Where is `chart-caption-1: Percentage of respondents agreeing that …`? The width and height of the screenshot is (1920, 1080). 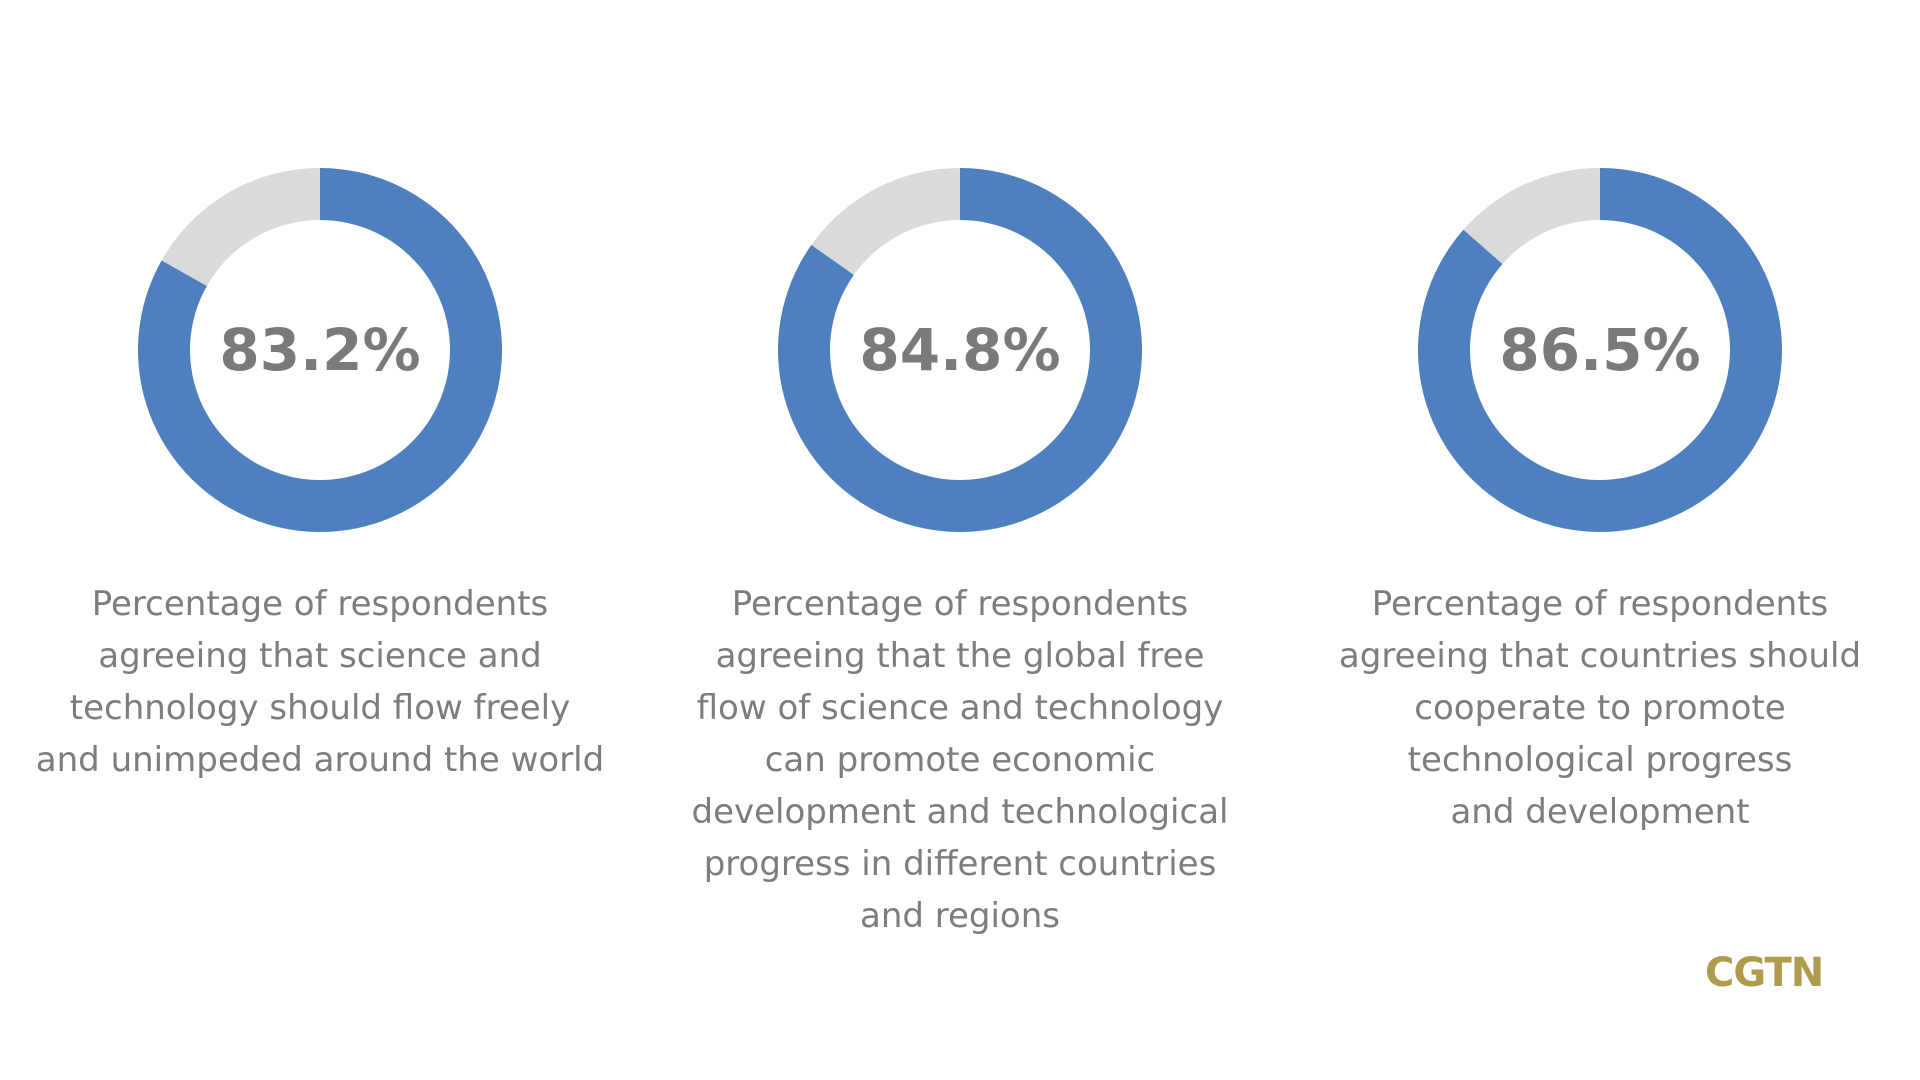
chart-caption-1: Percentage of respondents agreeing that … is located at coordinates (320, 682).